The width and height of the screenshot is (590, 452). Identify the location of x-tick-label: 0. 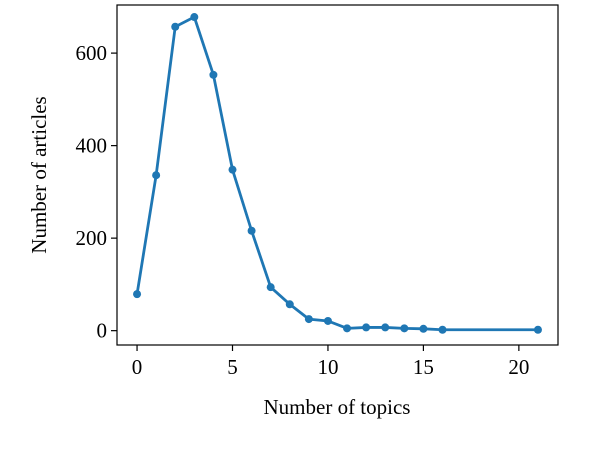
(137, 367).